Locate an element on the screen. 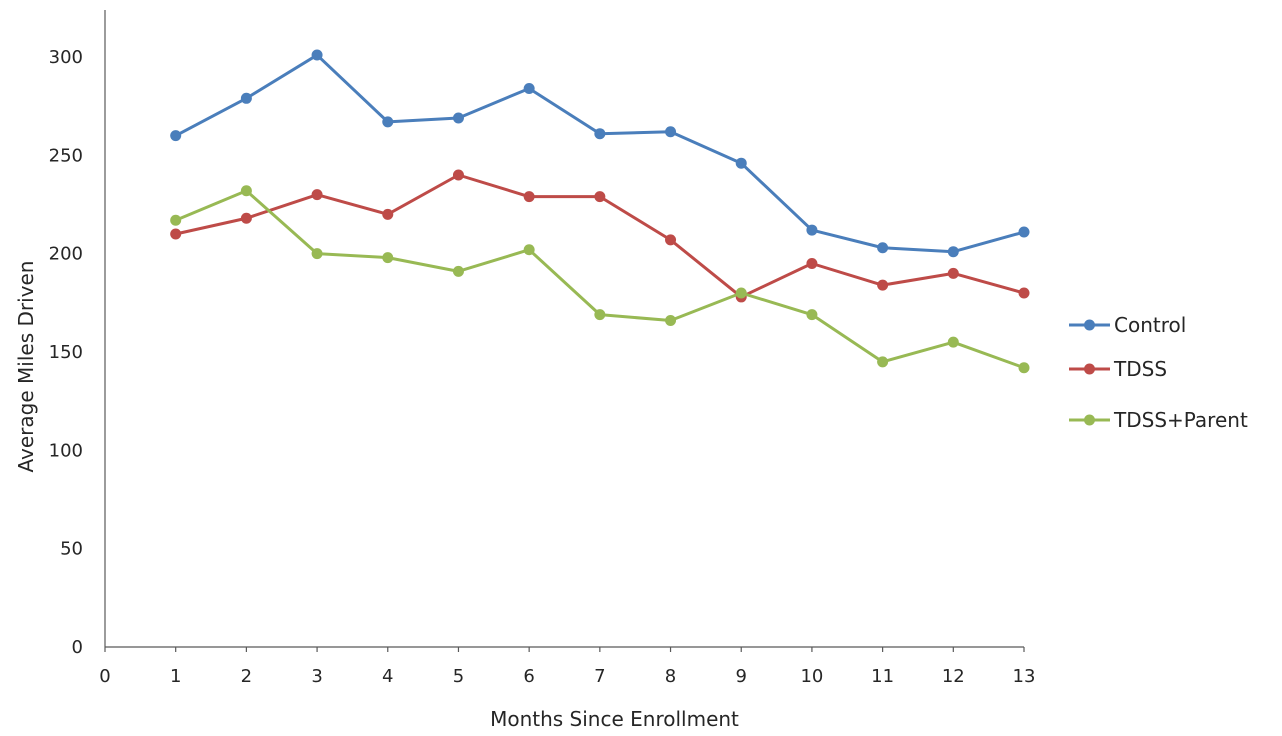 The height and width of the screenshot is (736, 1282). legend-label: TDSS is located at coordinates (1140, 369).